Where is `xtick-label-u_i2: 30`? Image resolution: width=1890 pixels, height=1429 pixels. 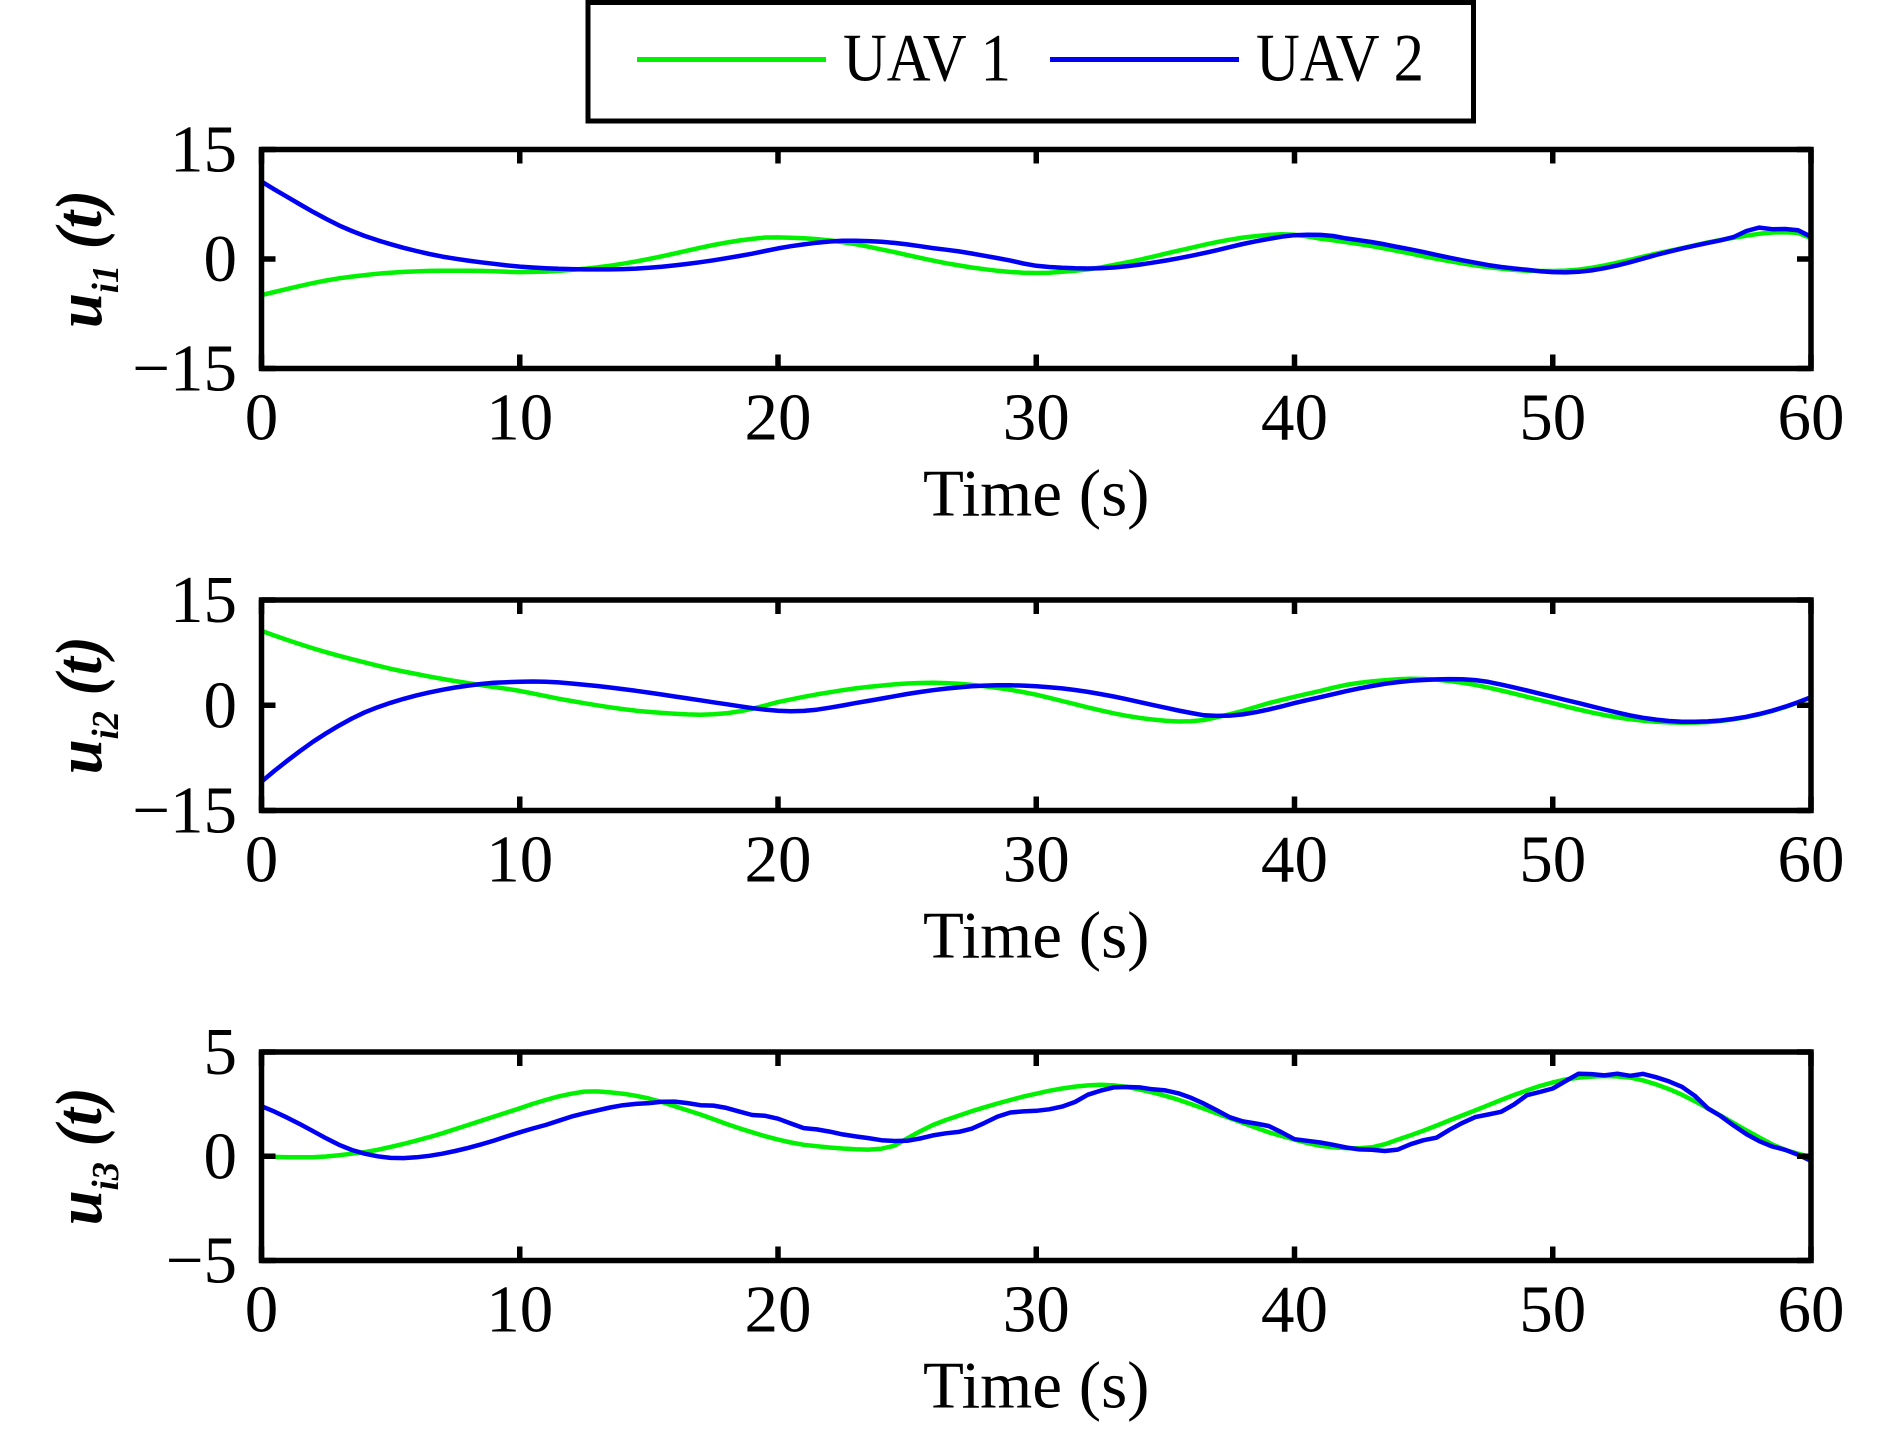 xtick-label-u_i2: 30 is located at coordinates (1036, 860).